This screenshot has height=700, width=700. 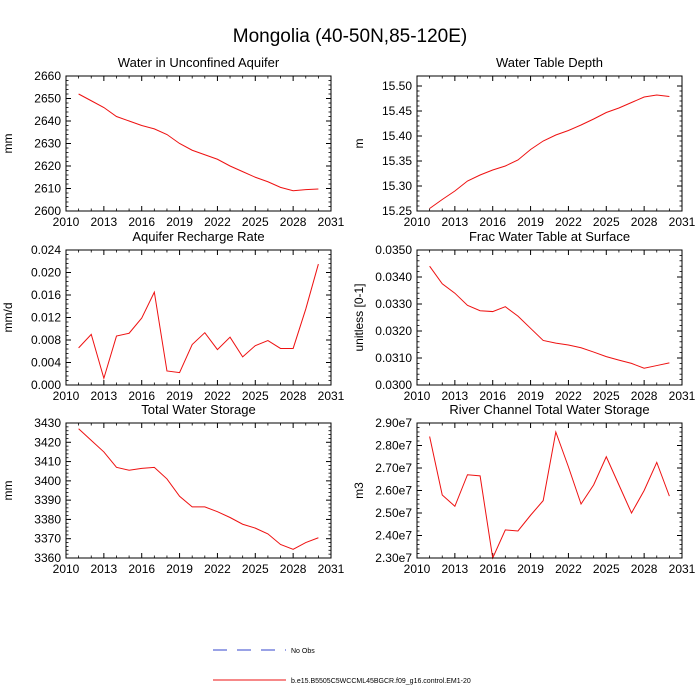 I want to click on y-tick-label: 0.0340, so click(x=393, y=277).